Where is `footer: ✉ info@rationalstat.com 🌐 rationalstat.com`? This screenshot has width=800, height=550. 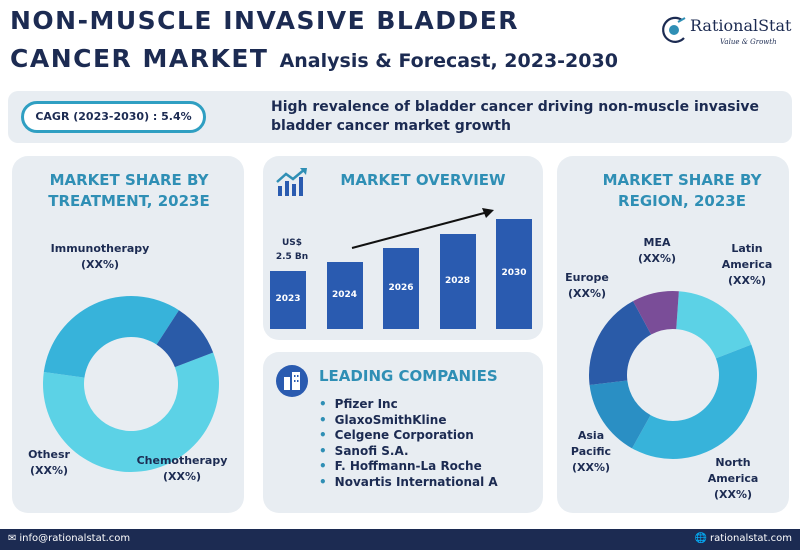 footer: ✉ info@rationalstat.com 🌐 rationalstat.com is located at coordinates (400, 539).